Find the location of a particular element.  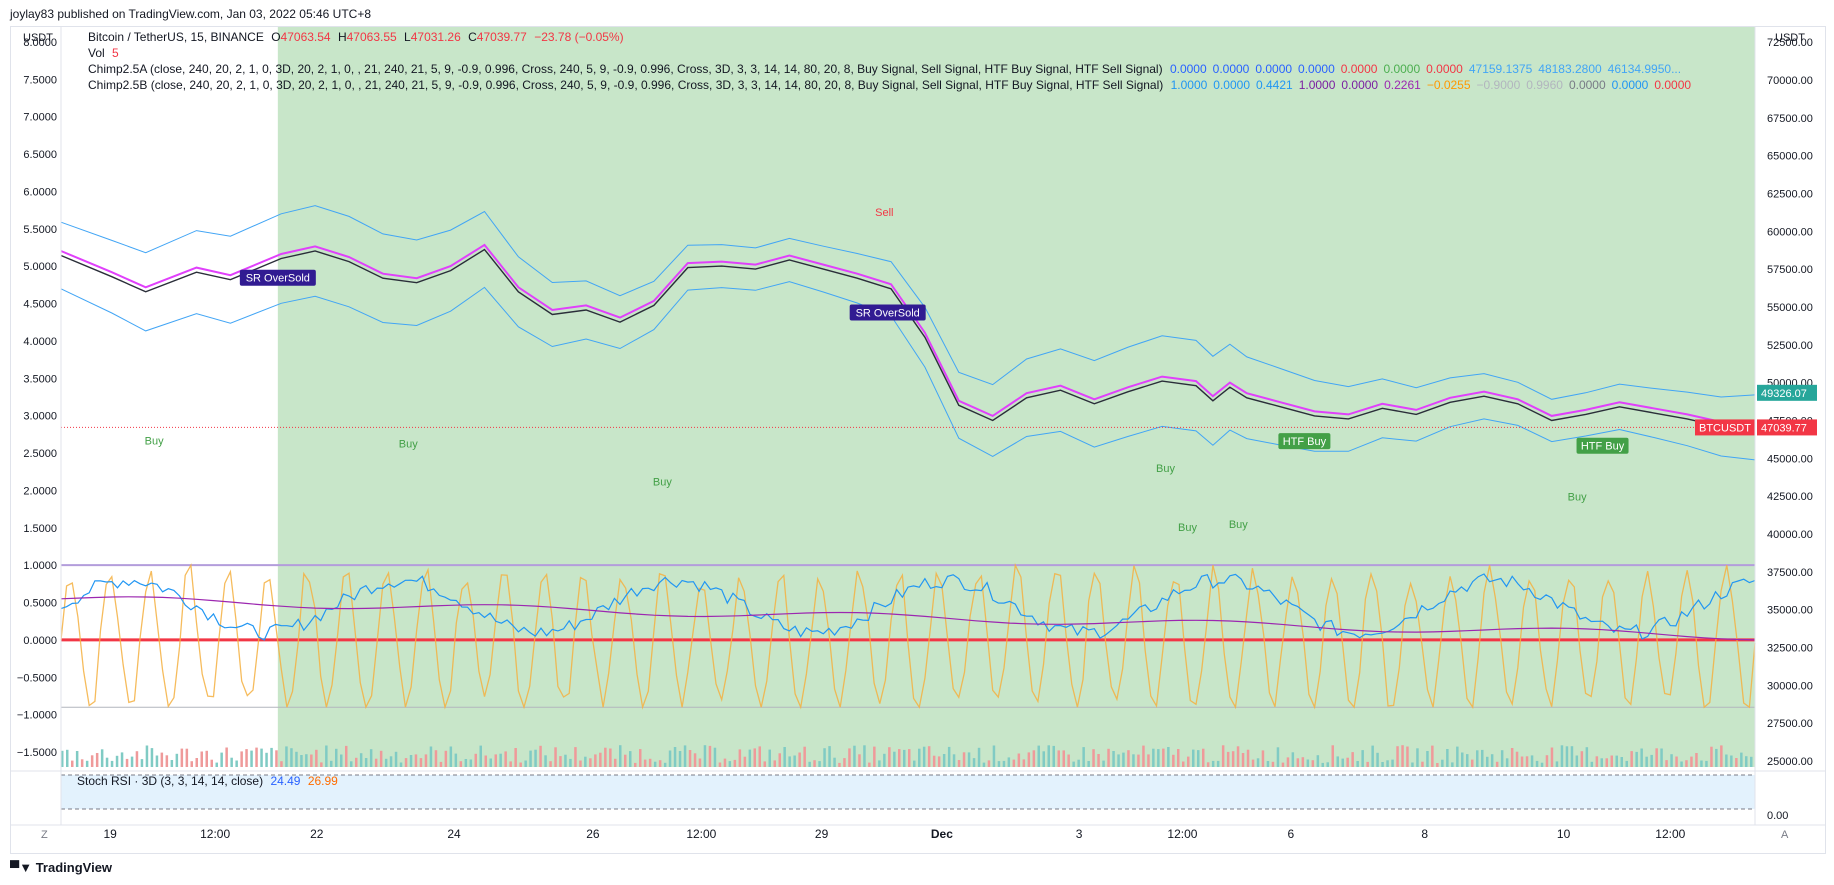

left-axis-tick: 3.5000 is located at coordinates (40, 379).